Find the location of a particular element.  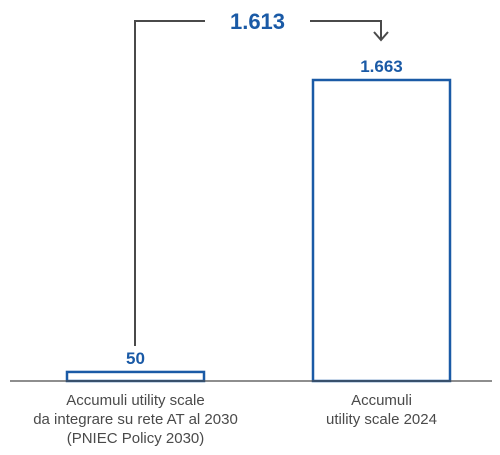

difference-arrow-icon is located at coordinates (381, 36).